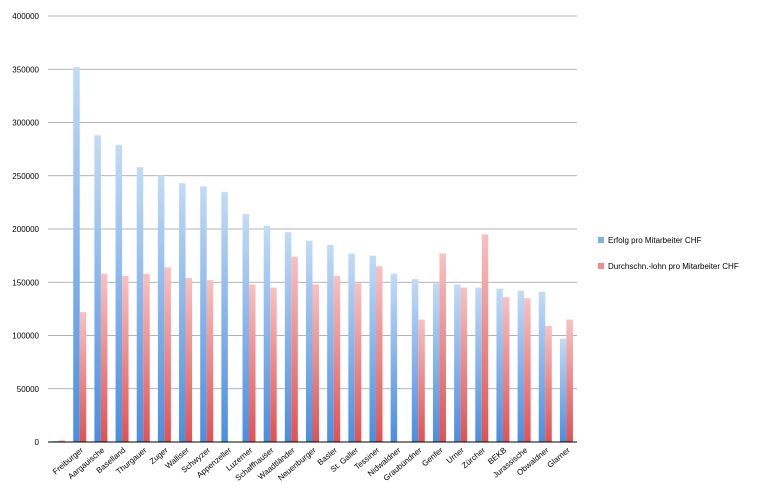 This screenshot has width=775, height=500. What do you see at coordinates (25, 69) in the screenshot?
I see `y-tick-label-7: 350000` at bounding box center [25, 69].